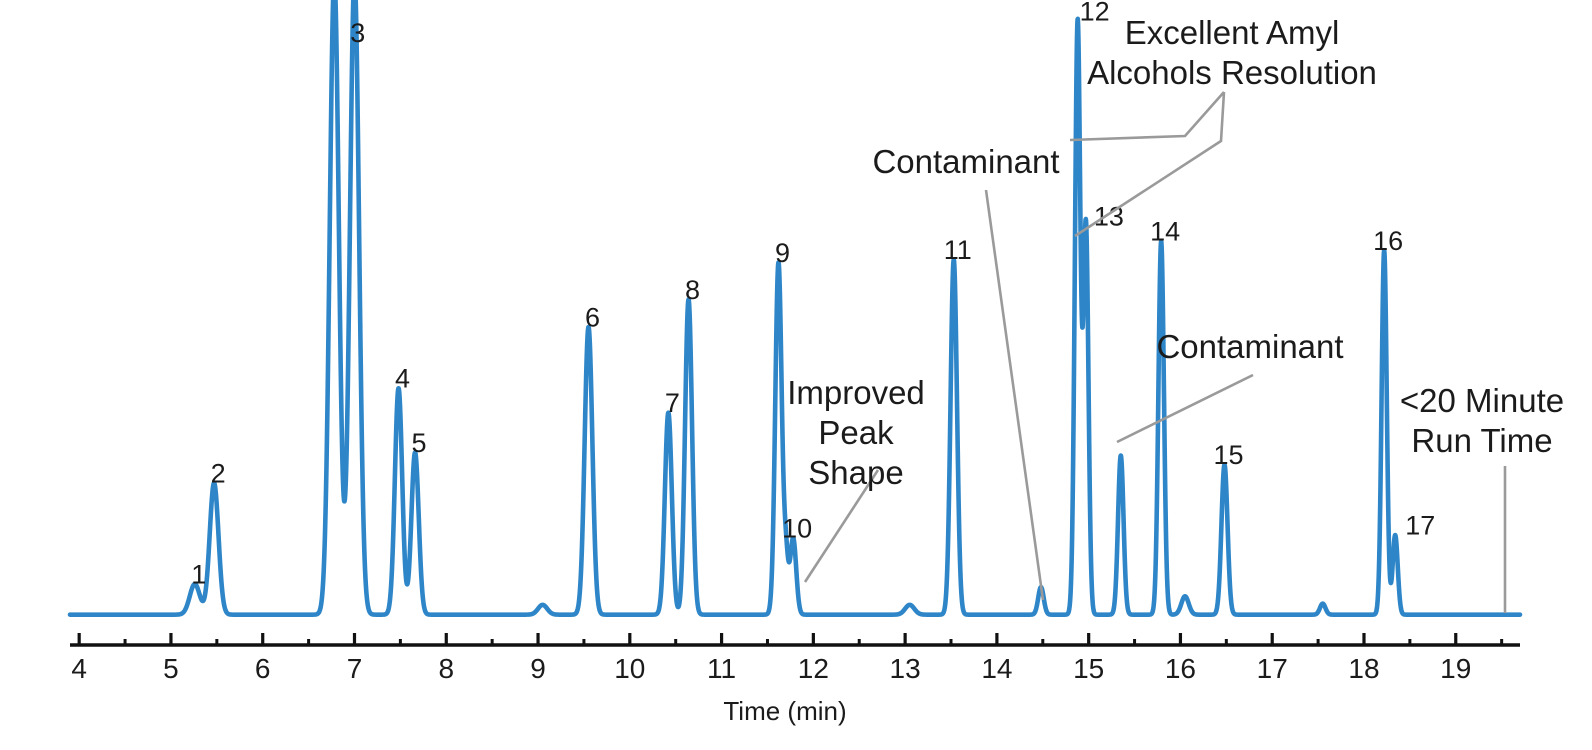  Describe the element at coordinates (198, 574) in the screenshot. I see `peak-label-1: 1` at that location.